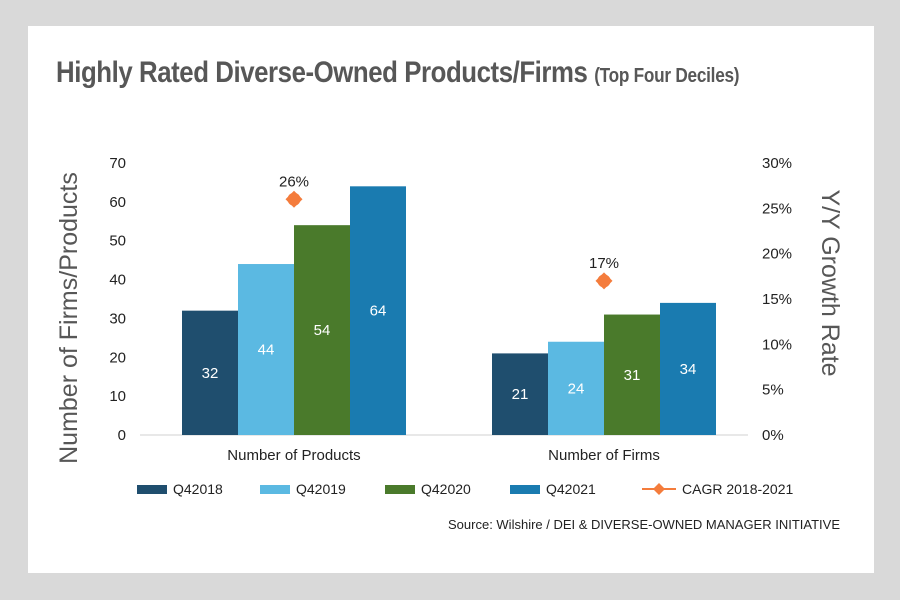 The image size is (900, 600). Describe the element at coordinates (777, 299) in the screenshot. I see `y2-tick-label: 15%` at that location.